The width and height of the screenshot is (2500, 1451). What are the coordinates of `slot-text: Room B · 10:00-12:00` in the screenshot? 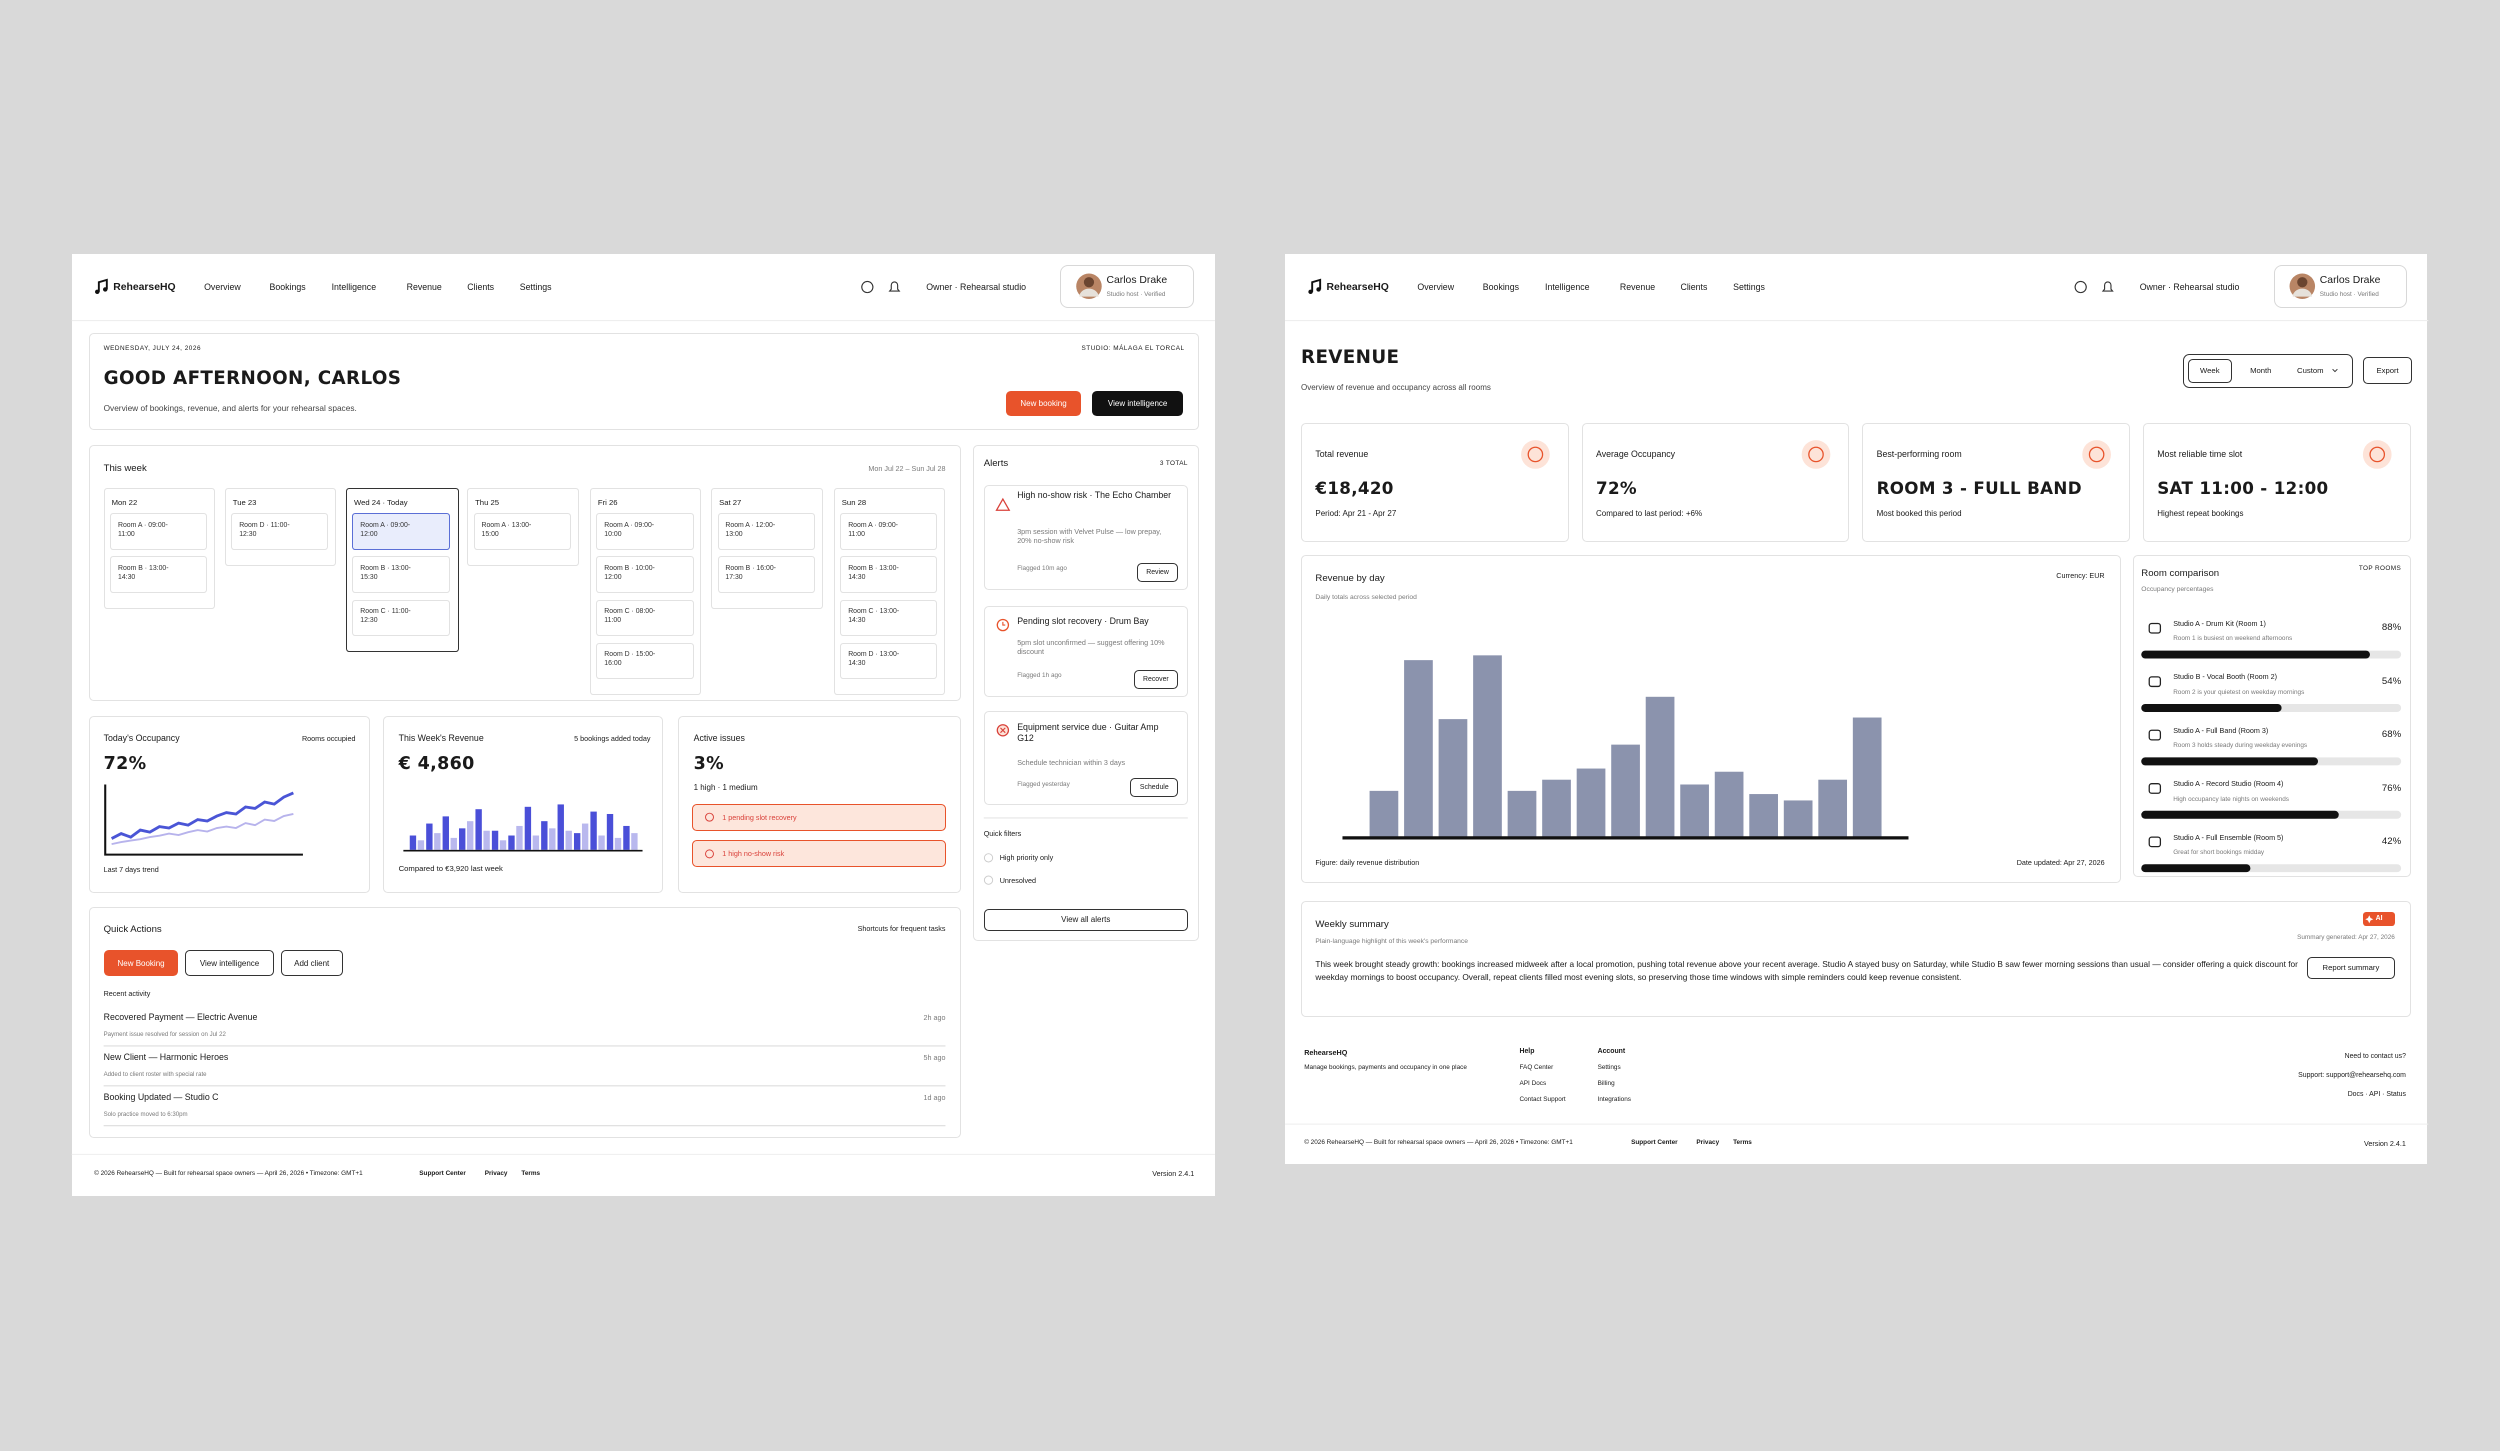 It's located at (629, 572).